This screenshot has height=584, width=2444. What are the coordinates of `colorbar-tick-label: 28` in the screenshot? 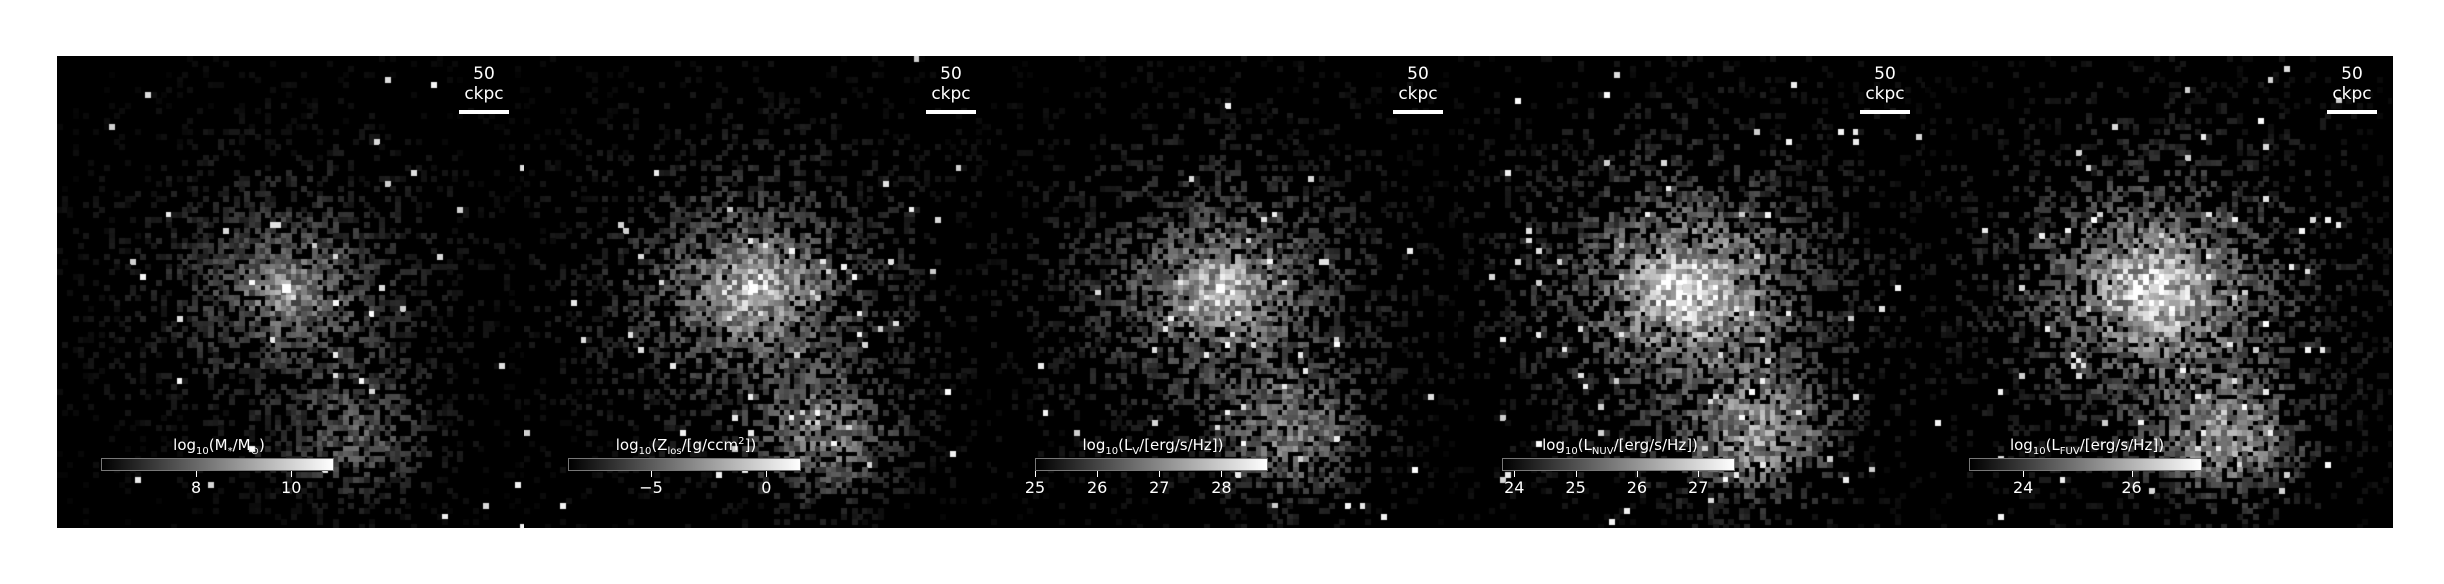 It's located at (1221, 487).